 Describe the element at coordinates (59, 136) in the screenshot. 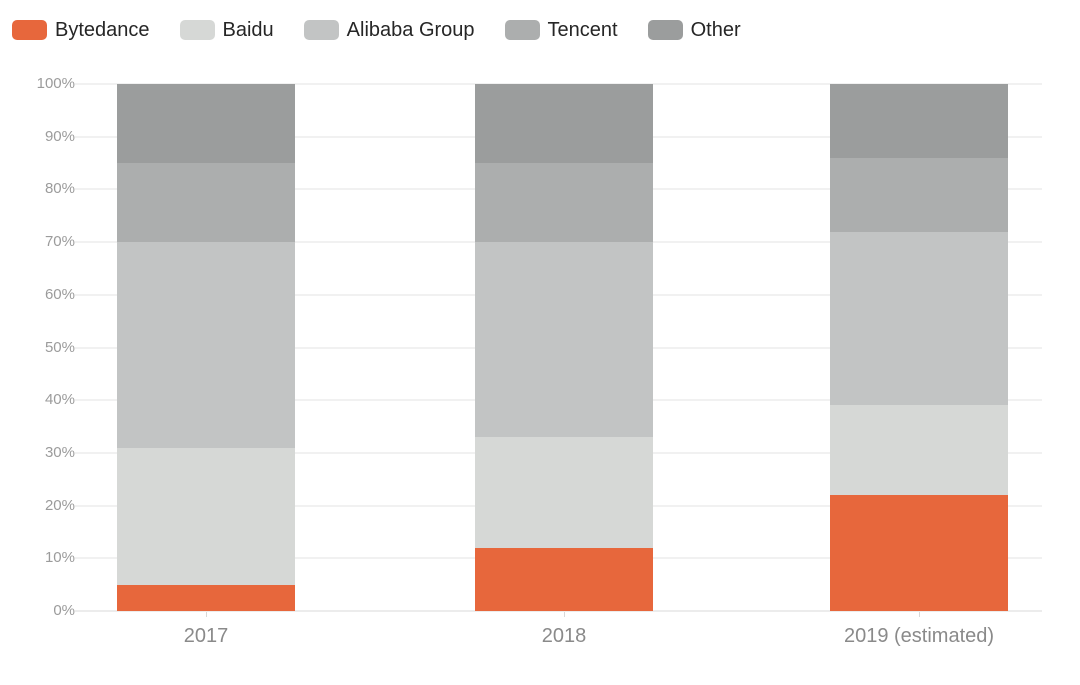

I see `y-tick-label-90: 90%` at that location.